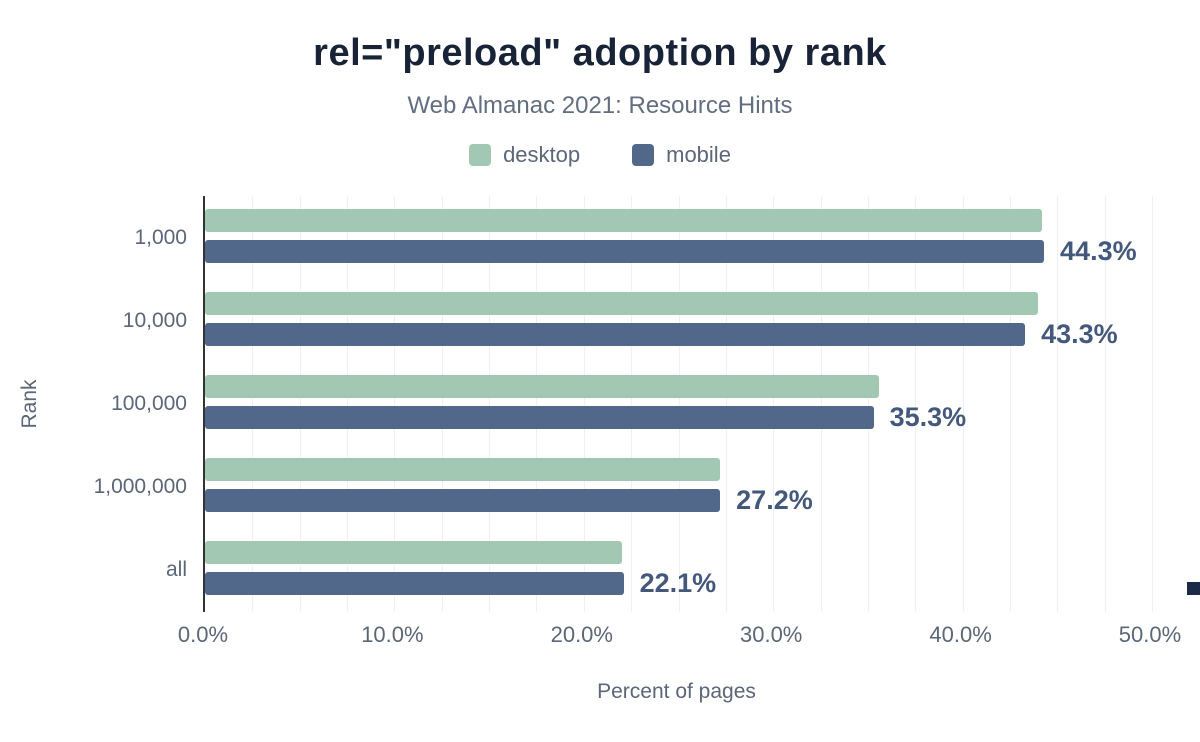 This screenshot has width=1200, height=742. I want to click on category-label: 10,000, so click(154, 320).